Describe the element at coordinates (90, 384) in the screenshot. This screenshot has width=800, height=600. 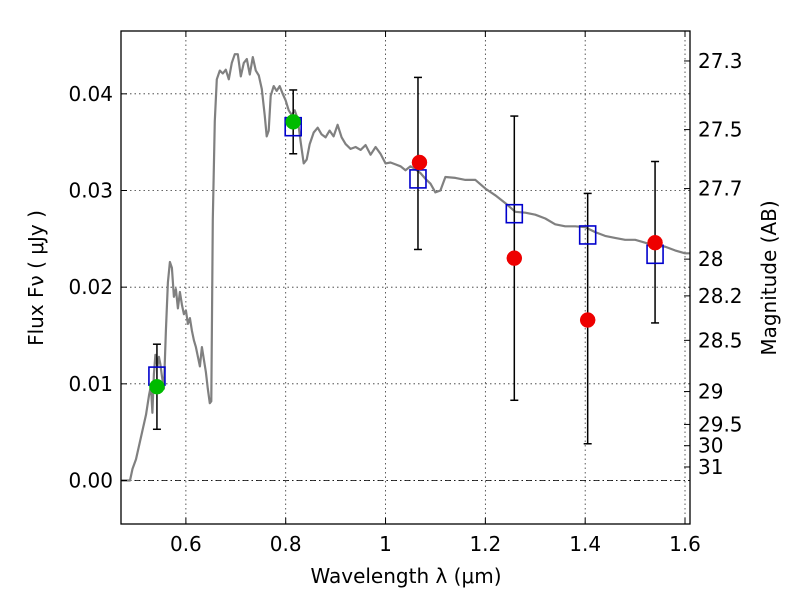
I see `y-tick-label: 0.01` at that location.